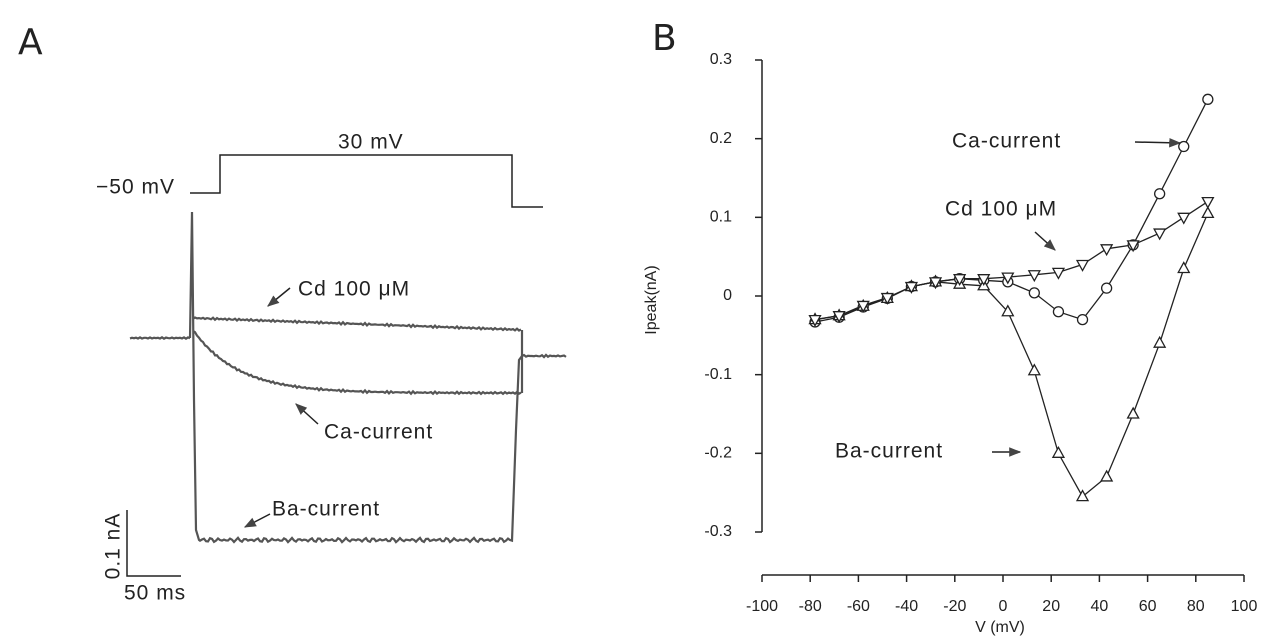 Image resolution: width=1274 pixels, height=642 pixels. Describe the element at coordinates (153, 543) in the screenshot. I see `scale-bar` at that location.